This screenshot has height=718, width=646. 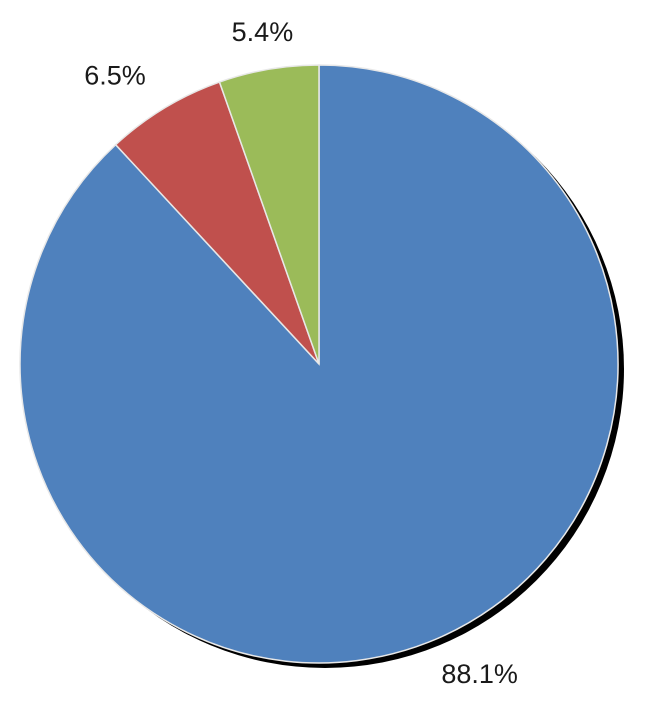 What do you see at coordinates (263, 32) in the screenshot?
I see `data-label: 5.4%` at bounding box center [263, 32].